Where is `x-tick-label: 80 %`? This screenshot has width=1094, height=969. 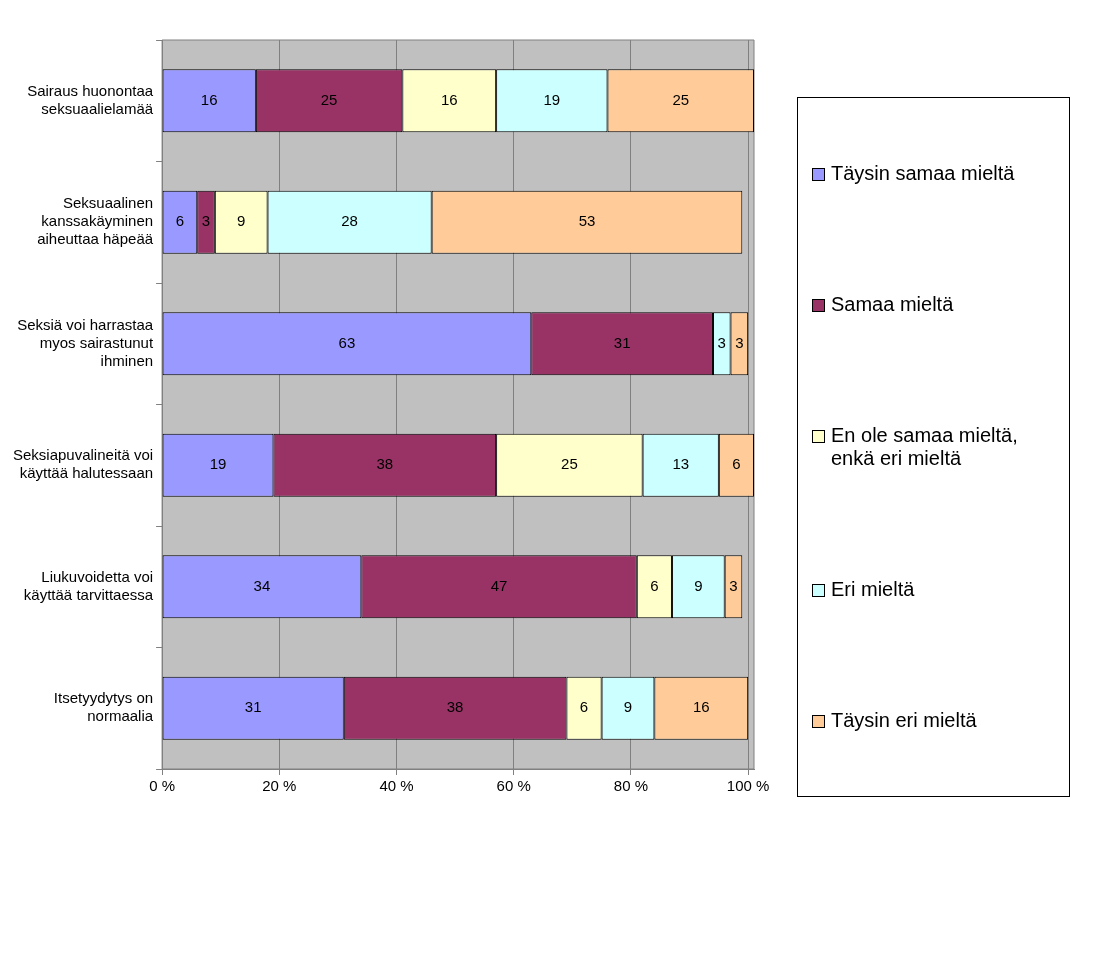
x-tick-label: 80 % is located at coordinates (631, 786).